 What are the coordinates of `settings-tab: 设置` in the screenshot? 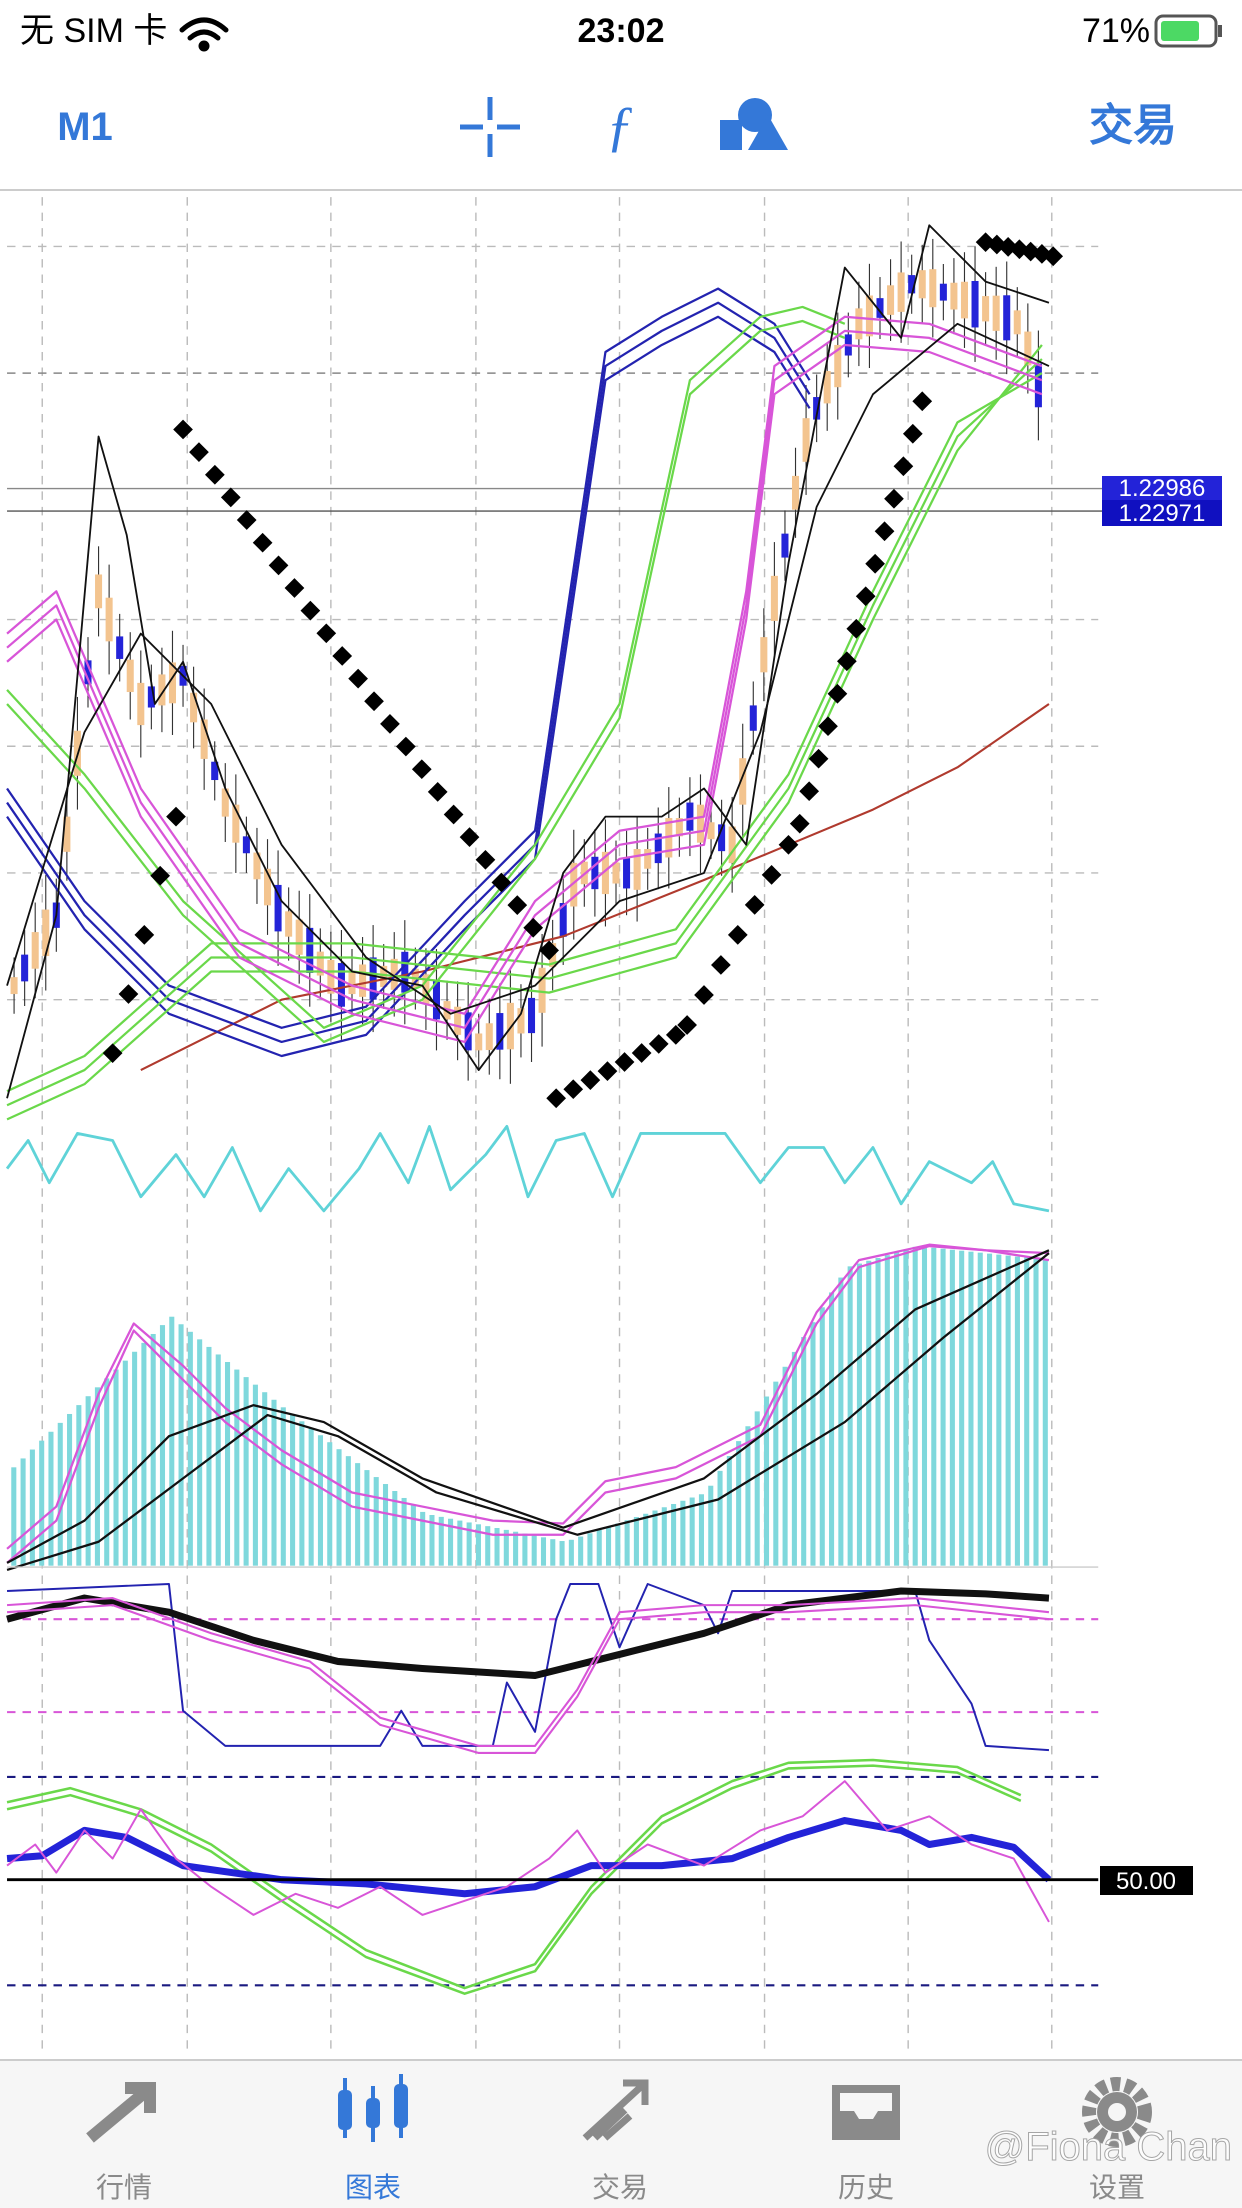 It's located at (1117, 2140).